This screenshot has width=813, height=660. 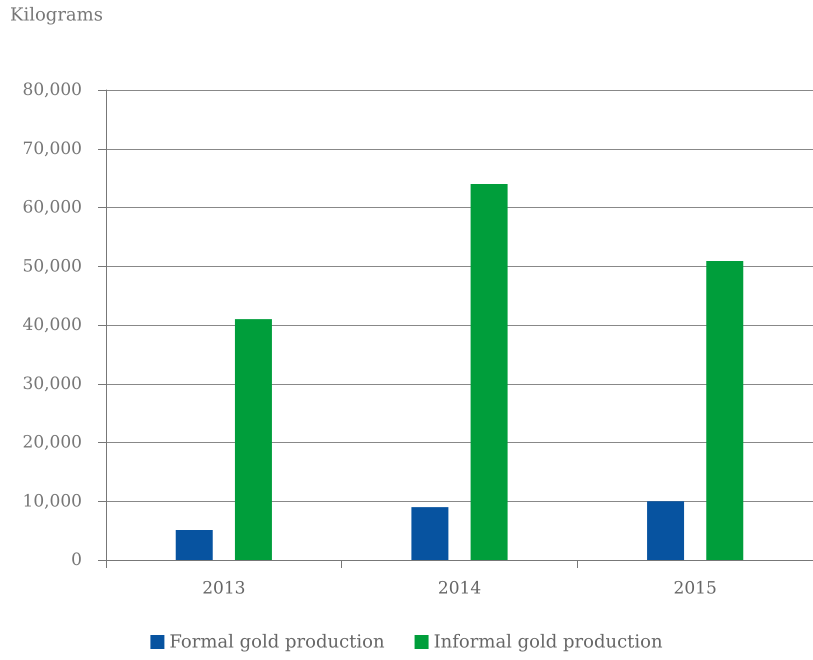 I want to click on x-tick-label: 2015, so click(x=695, y=588).